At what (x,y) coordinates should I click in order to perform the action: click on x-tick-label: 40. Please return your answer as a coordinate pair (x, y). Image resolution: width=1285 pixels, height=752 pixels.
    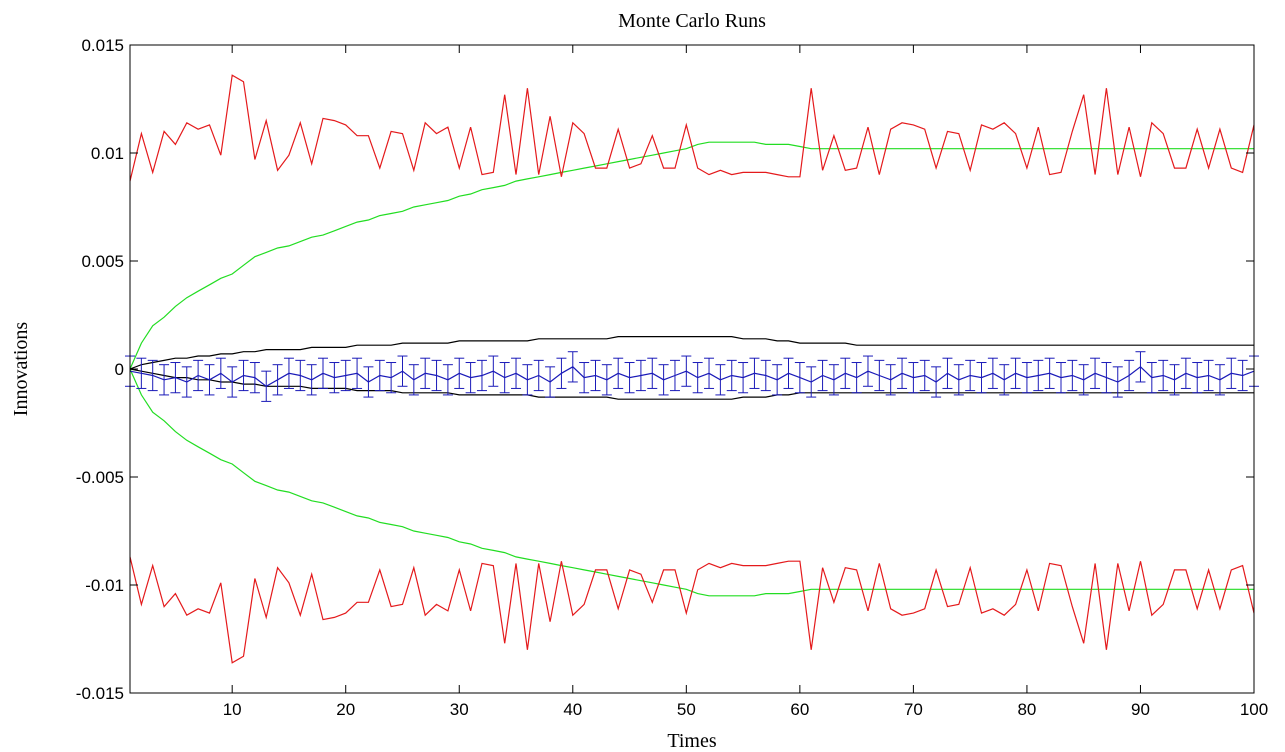
    Looking at the image, I should click on (572, 709).